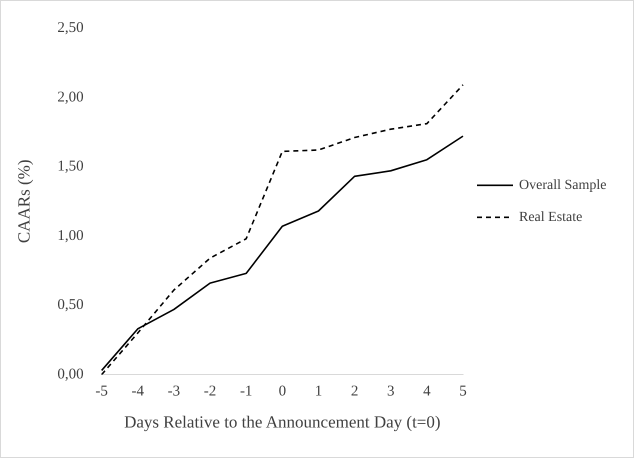 The image size is (634, 458). Describe the element at coordinates (246, 392) in the screenshot. I see `x-tick-label: -1` at that location.